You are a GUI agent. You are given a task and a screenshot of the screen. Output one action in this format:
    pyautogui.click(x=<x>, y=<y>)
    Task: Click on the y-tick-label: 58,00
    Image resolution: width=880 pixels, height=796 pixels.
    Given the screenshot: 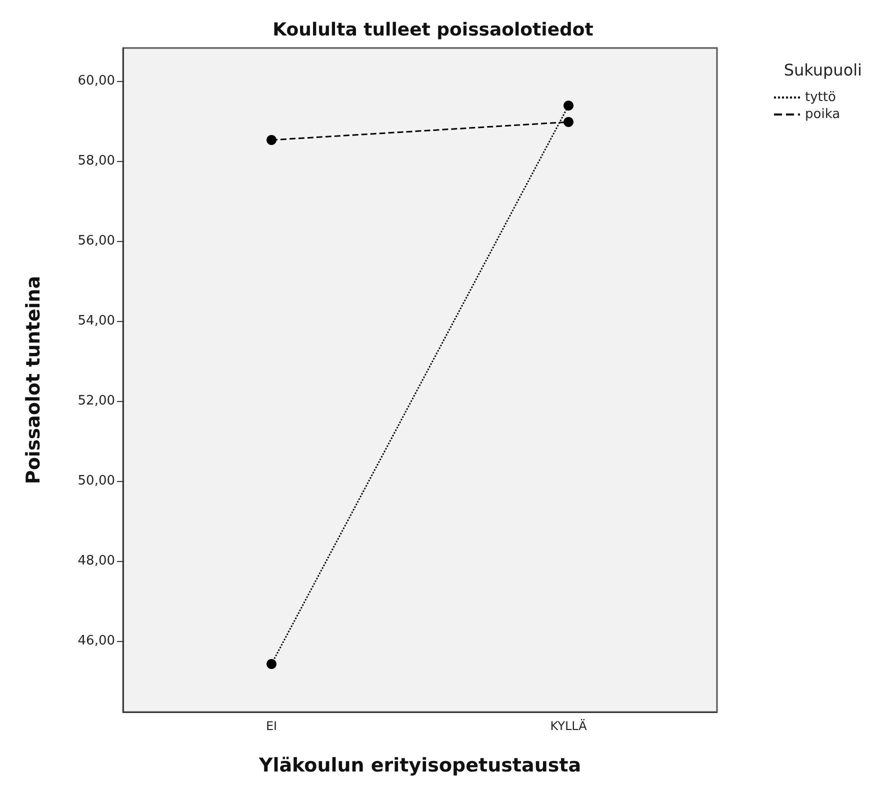 What is the action you would take?
    pyautogui.click(x=96, y=161)
    